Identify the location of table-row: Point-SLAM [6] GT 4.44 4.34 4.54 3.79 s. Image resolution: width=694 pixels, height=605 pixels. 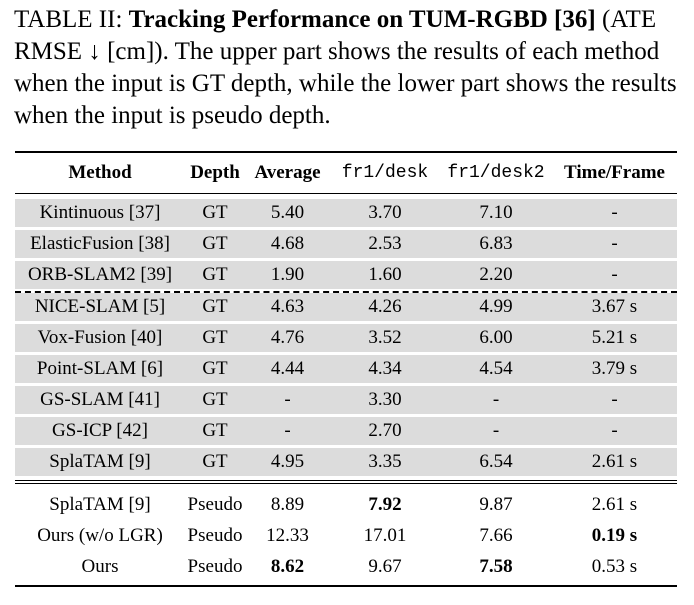
(346, 369).